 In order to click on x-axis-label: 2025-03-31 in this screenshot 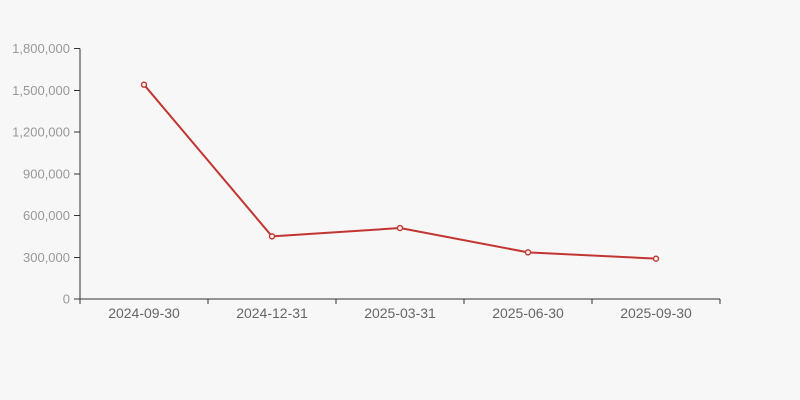, I will do `click(400, 313)`.